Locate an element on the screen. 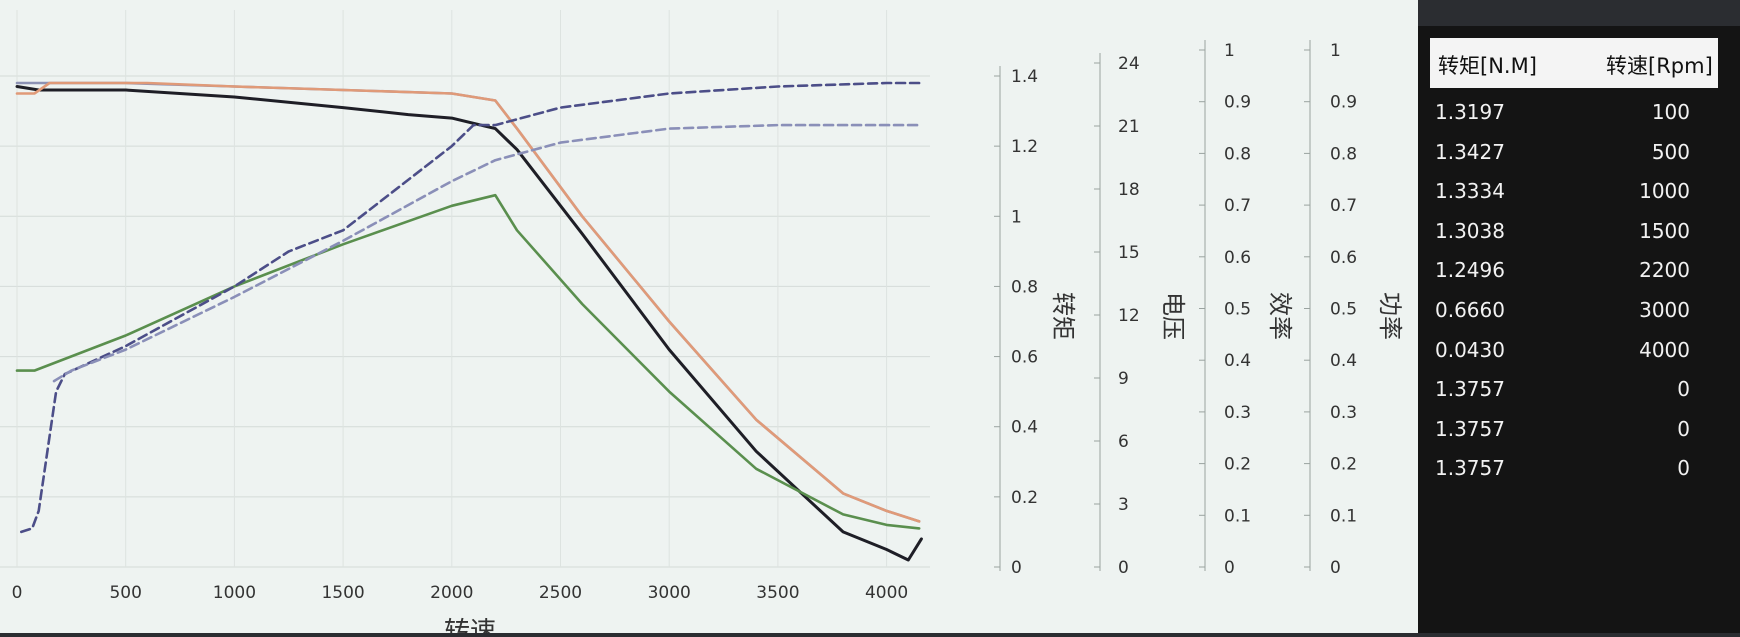 The width and height of the screenshot is (1740, 637). table-cell-torque: 0.6660 is located at coordinates (1470, 310).